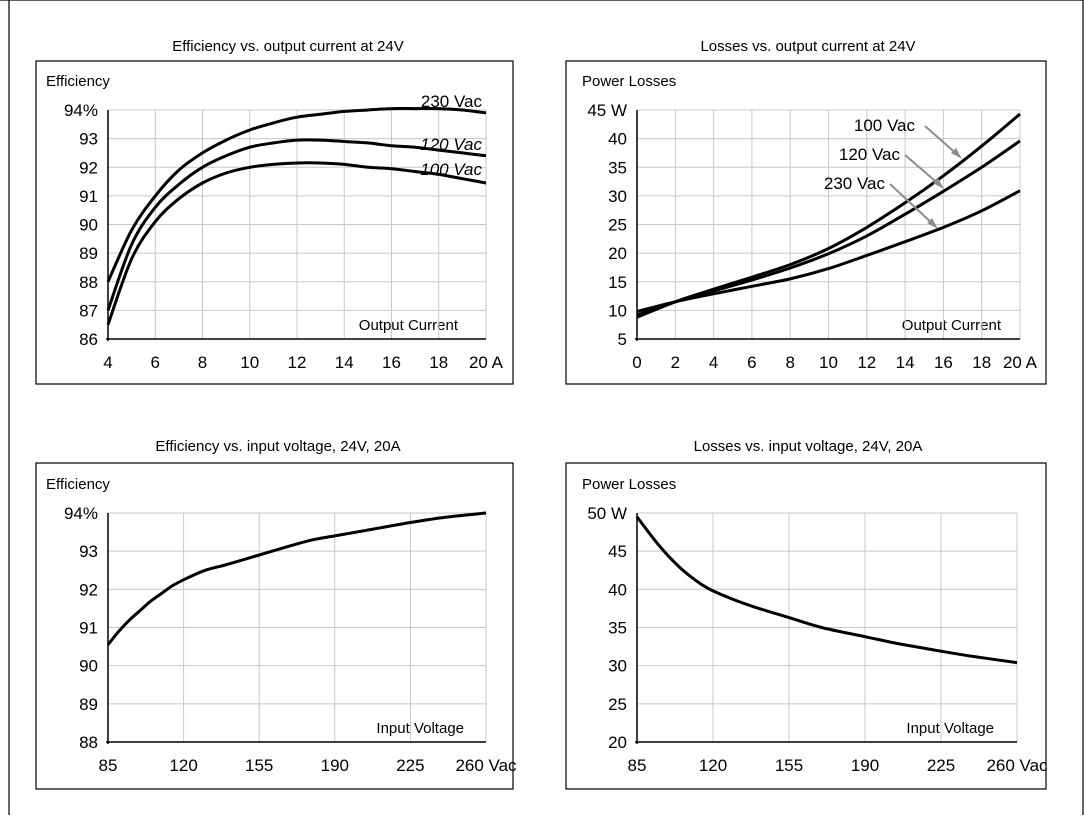 The image size is (1084, 820). I want to click on chart-title: Losses vs. output current at 24V, so click(807, 46).